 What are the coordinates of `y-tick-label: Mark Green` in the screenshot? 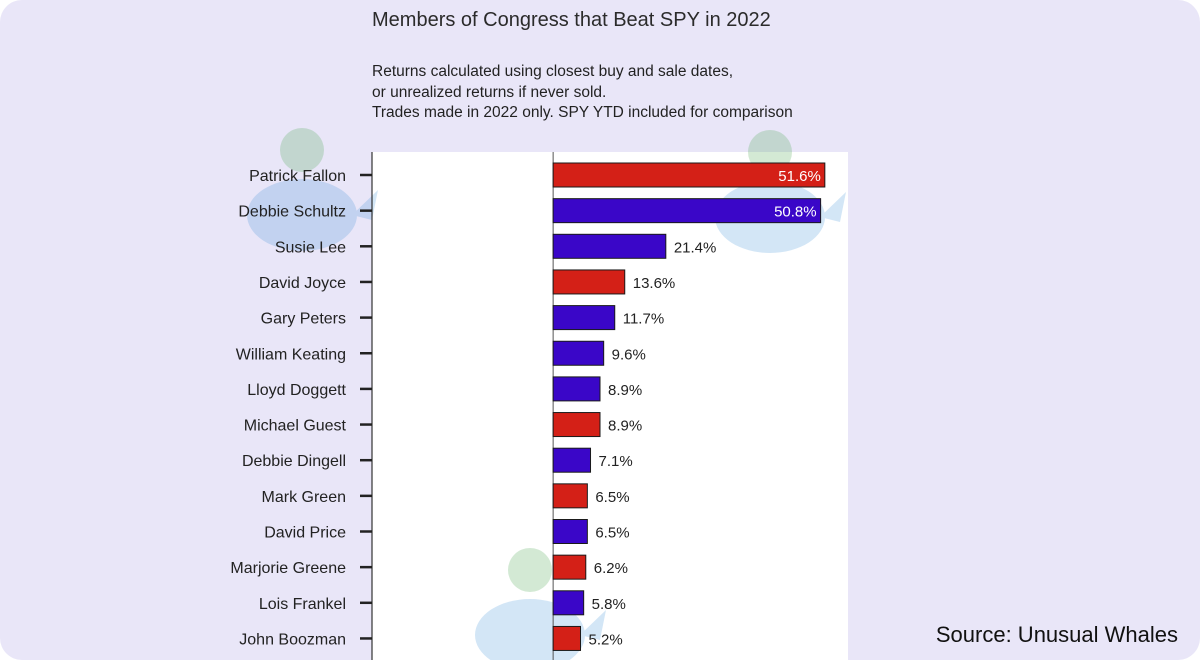 It's located at (304, 497).